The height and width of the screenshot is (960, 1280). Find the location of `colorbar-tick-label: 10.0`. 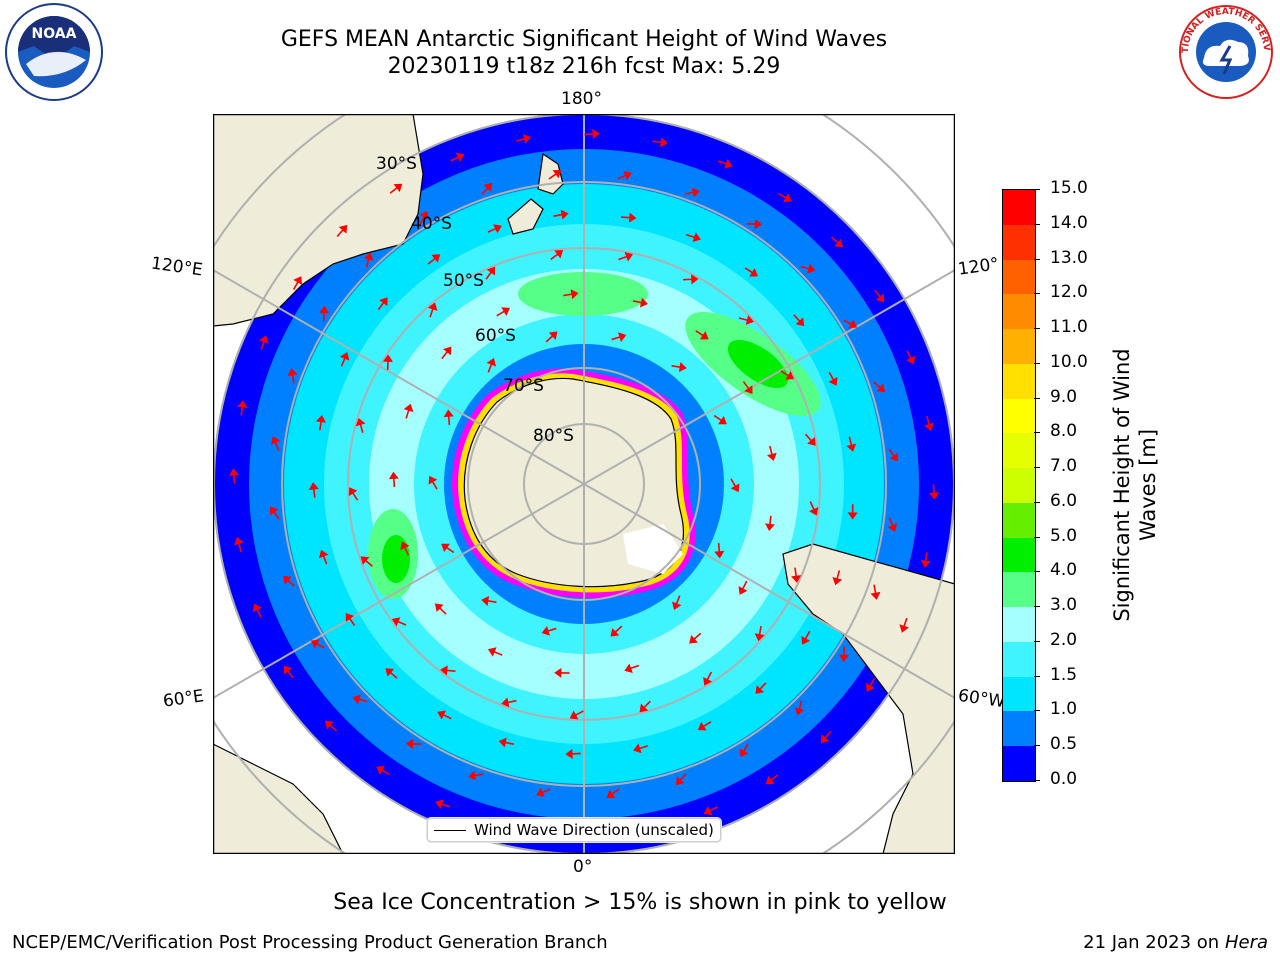

colorbar-tick-label: 10.0 is located at coordinates (1069, 361).